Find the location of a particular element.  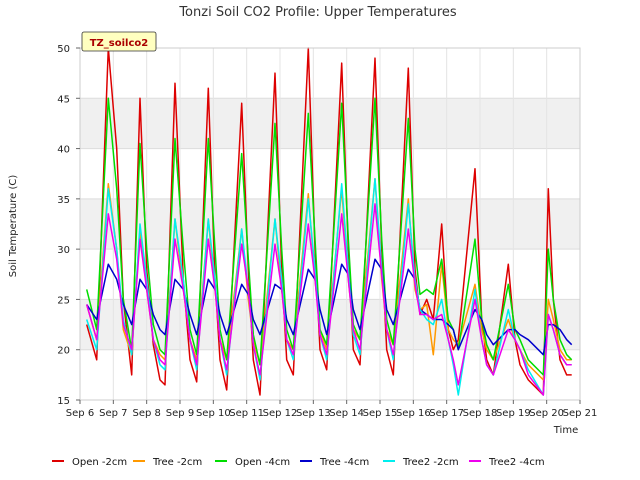

legend-label: Open -4cm is located at coordinates (262, 462).